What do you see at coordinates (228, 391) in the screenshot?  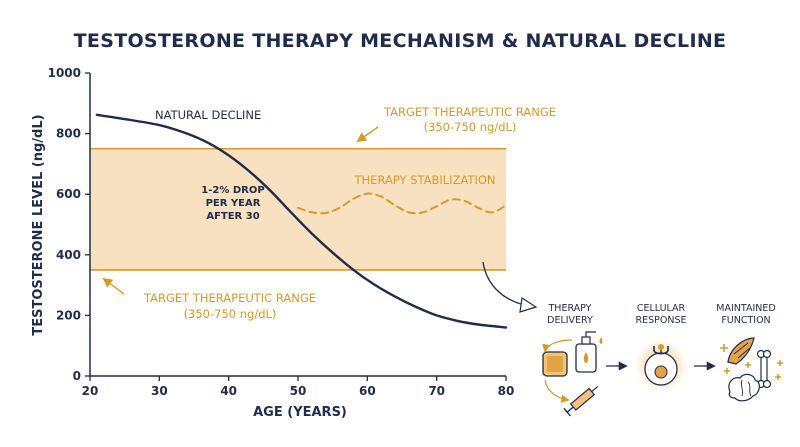 I see `x-tick-label: 40` at bounding box center [228, 391].